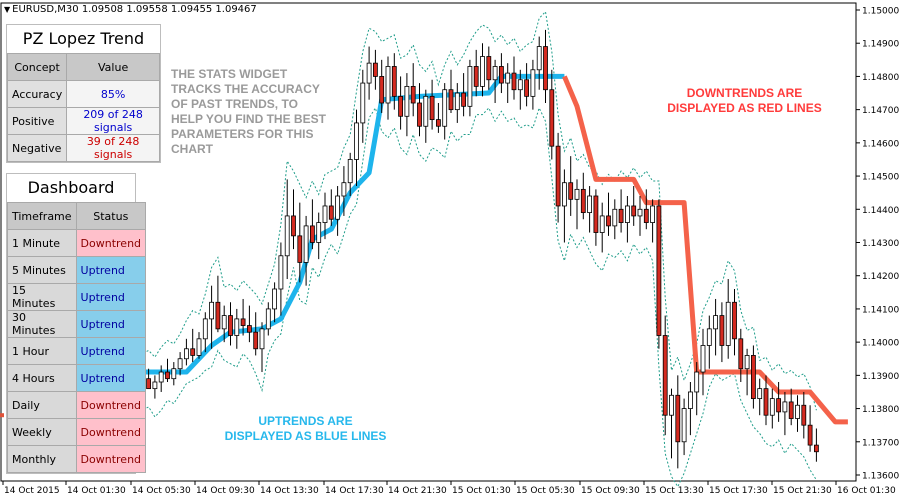  Describe the element at coordinates (42, 405) in the screenshot. I see `timeframe-label: Daily` at that location.